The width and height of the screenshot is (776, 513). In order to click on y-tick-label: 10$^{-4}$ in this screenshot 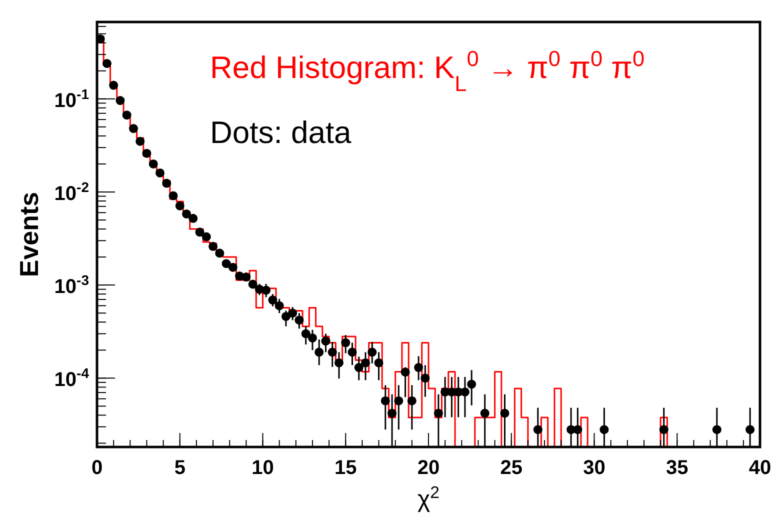, I will do `click(72, 378)`.